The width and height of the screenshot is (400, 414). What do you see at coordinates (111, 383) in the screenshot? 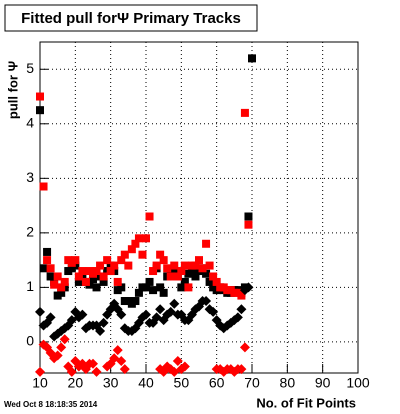
I see `x-tick-label: 30` at bounding box center [111, 383].